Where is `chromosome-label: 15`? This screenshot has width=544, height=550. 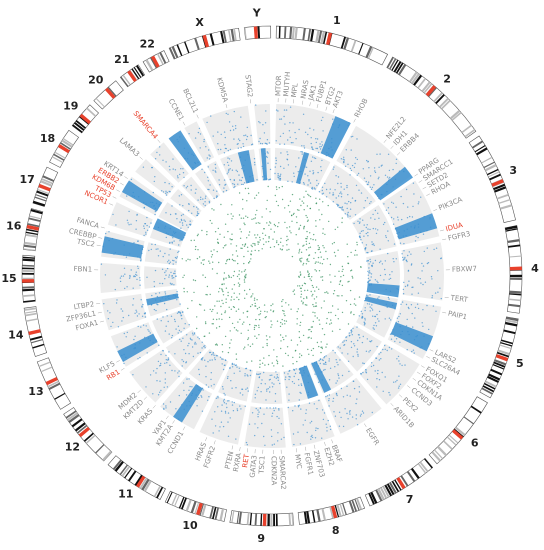
chromosome-label: 15 is located at coordinates (8, 278).